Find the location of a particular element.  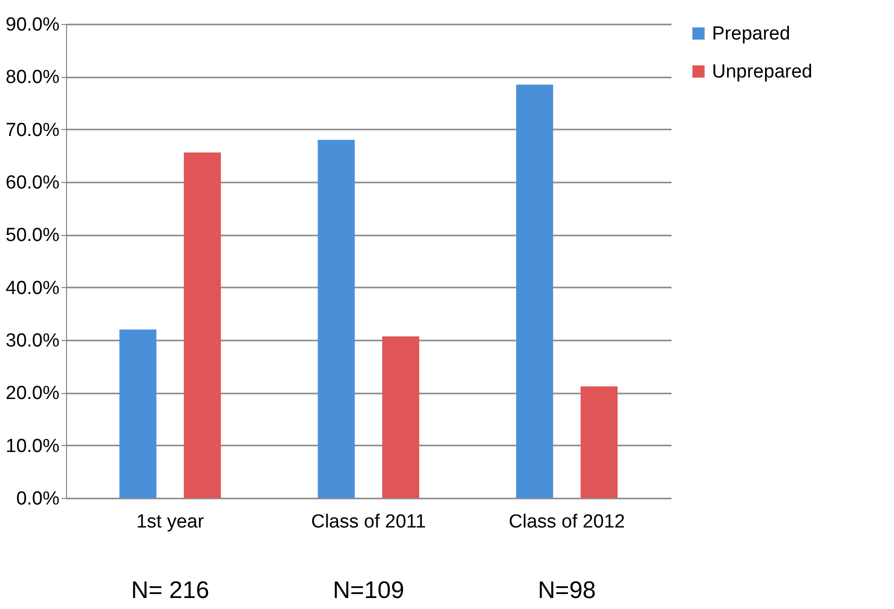

y-tick-label: 80.0% is located at coordinates (33, 77).